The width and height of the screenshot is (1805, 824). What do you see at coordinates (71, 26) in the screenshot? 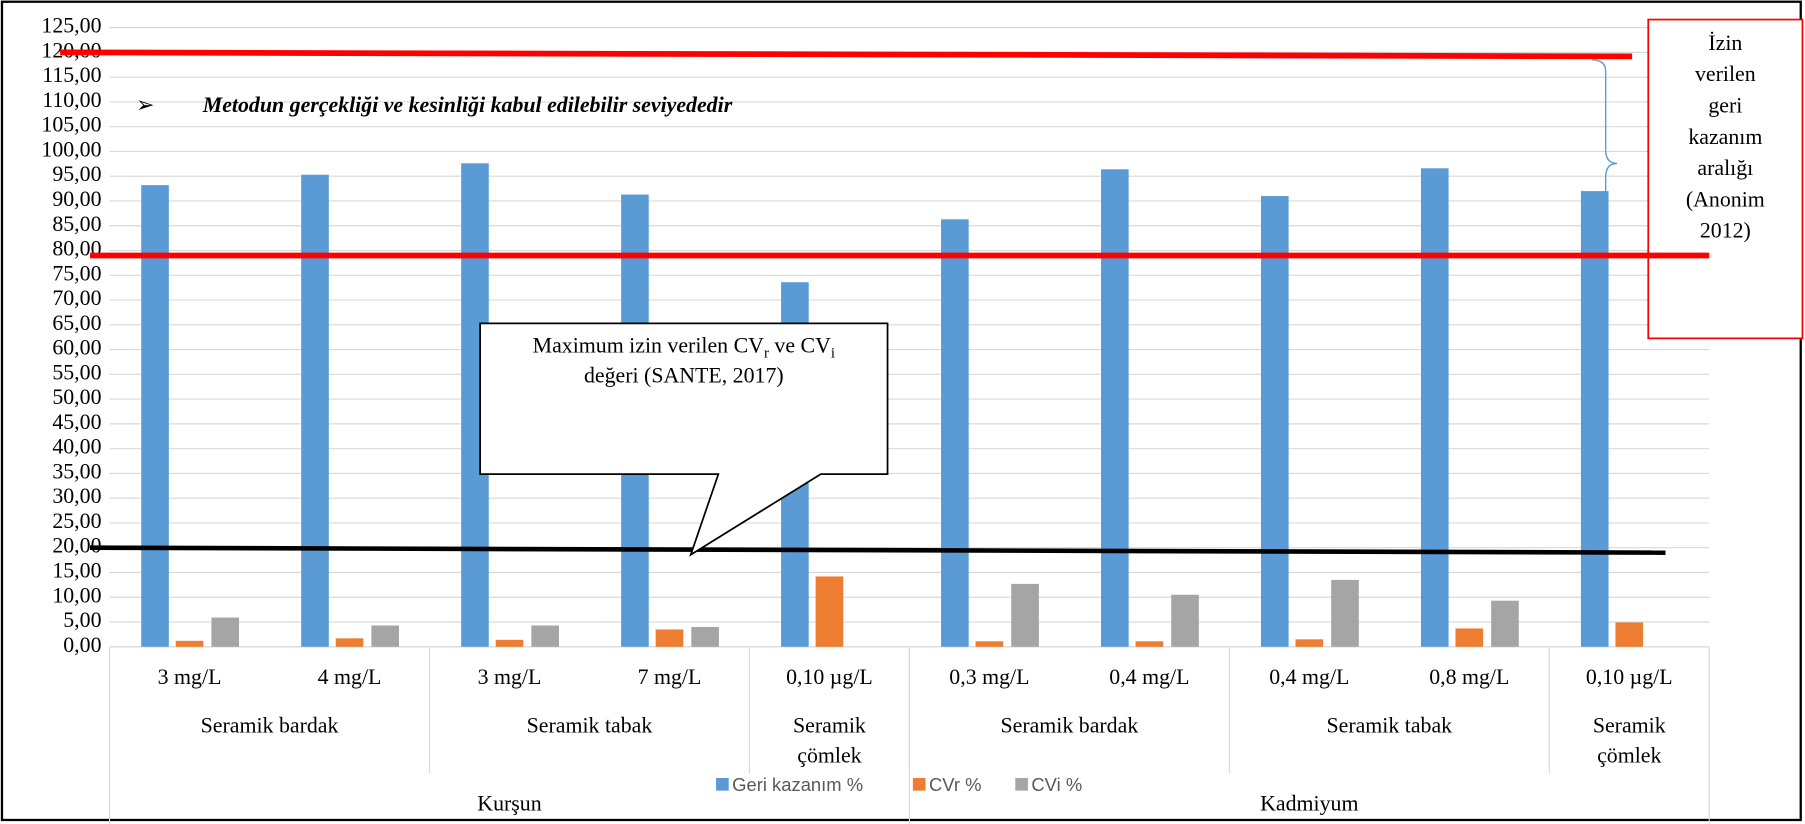
I see `y-tick-label: 125,00` at bounding box center [71, 26].